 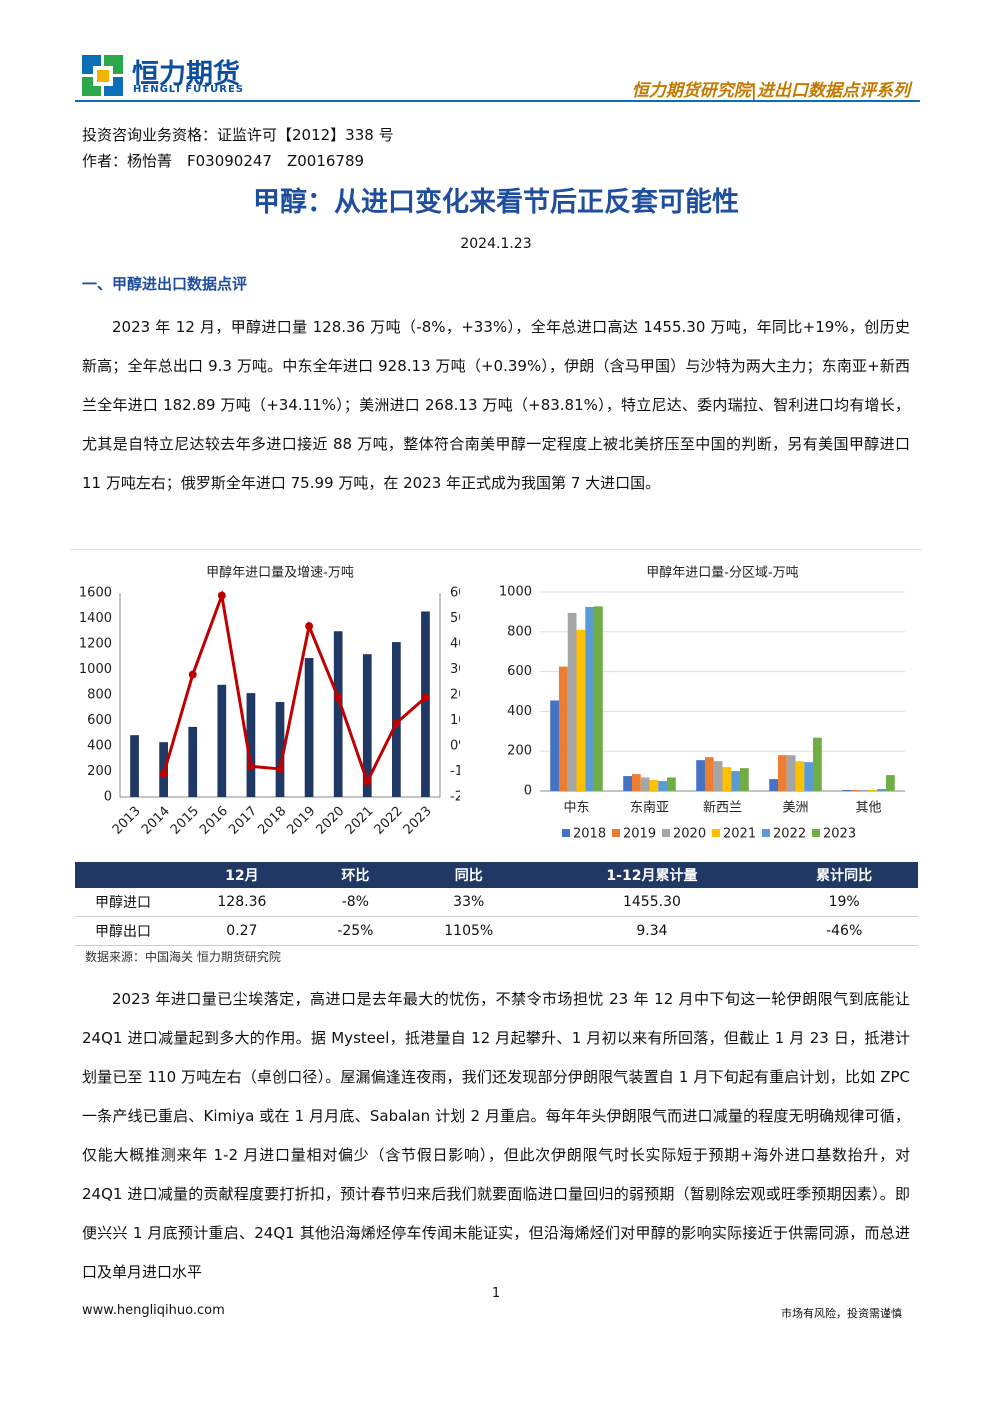 I want to click on table-cell: 0.27, so click(x=242, y=931).